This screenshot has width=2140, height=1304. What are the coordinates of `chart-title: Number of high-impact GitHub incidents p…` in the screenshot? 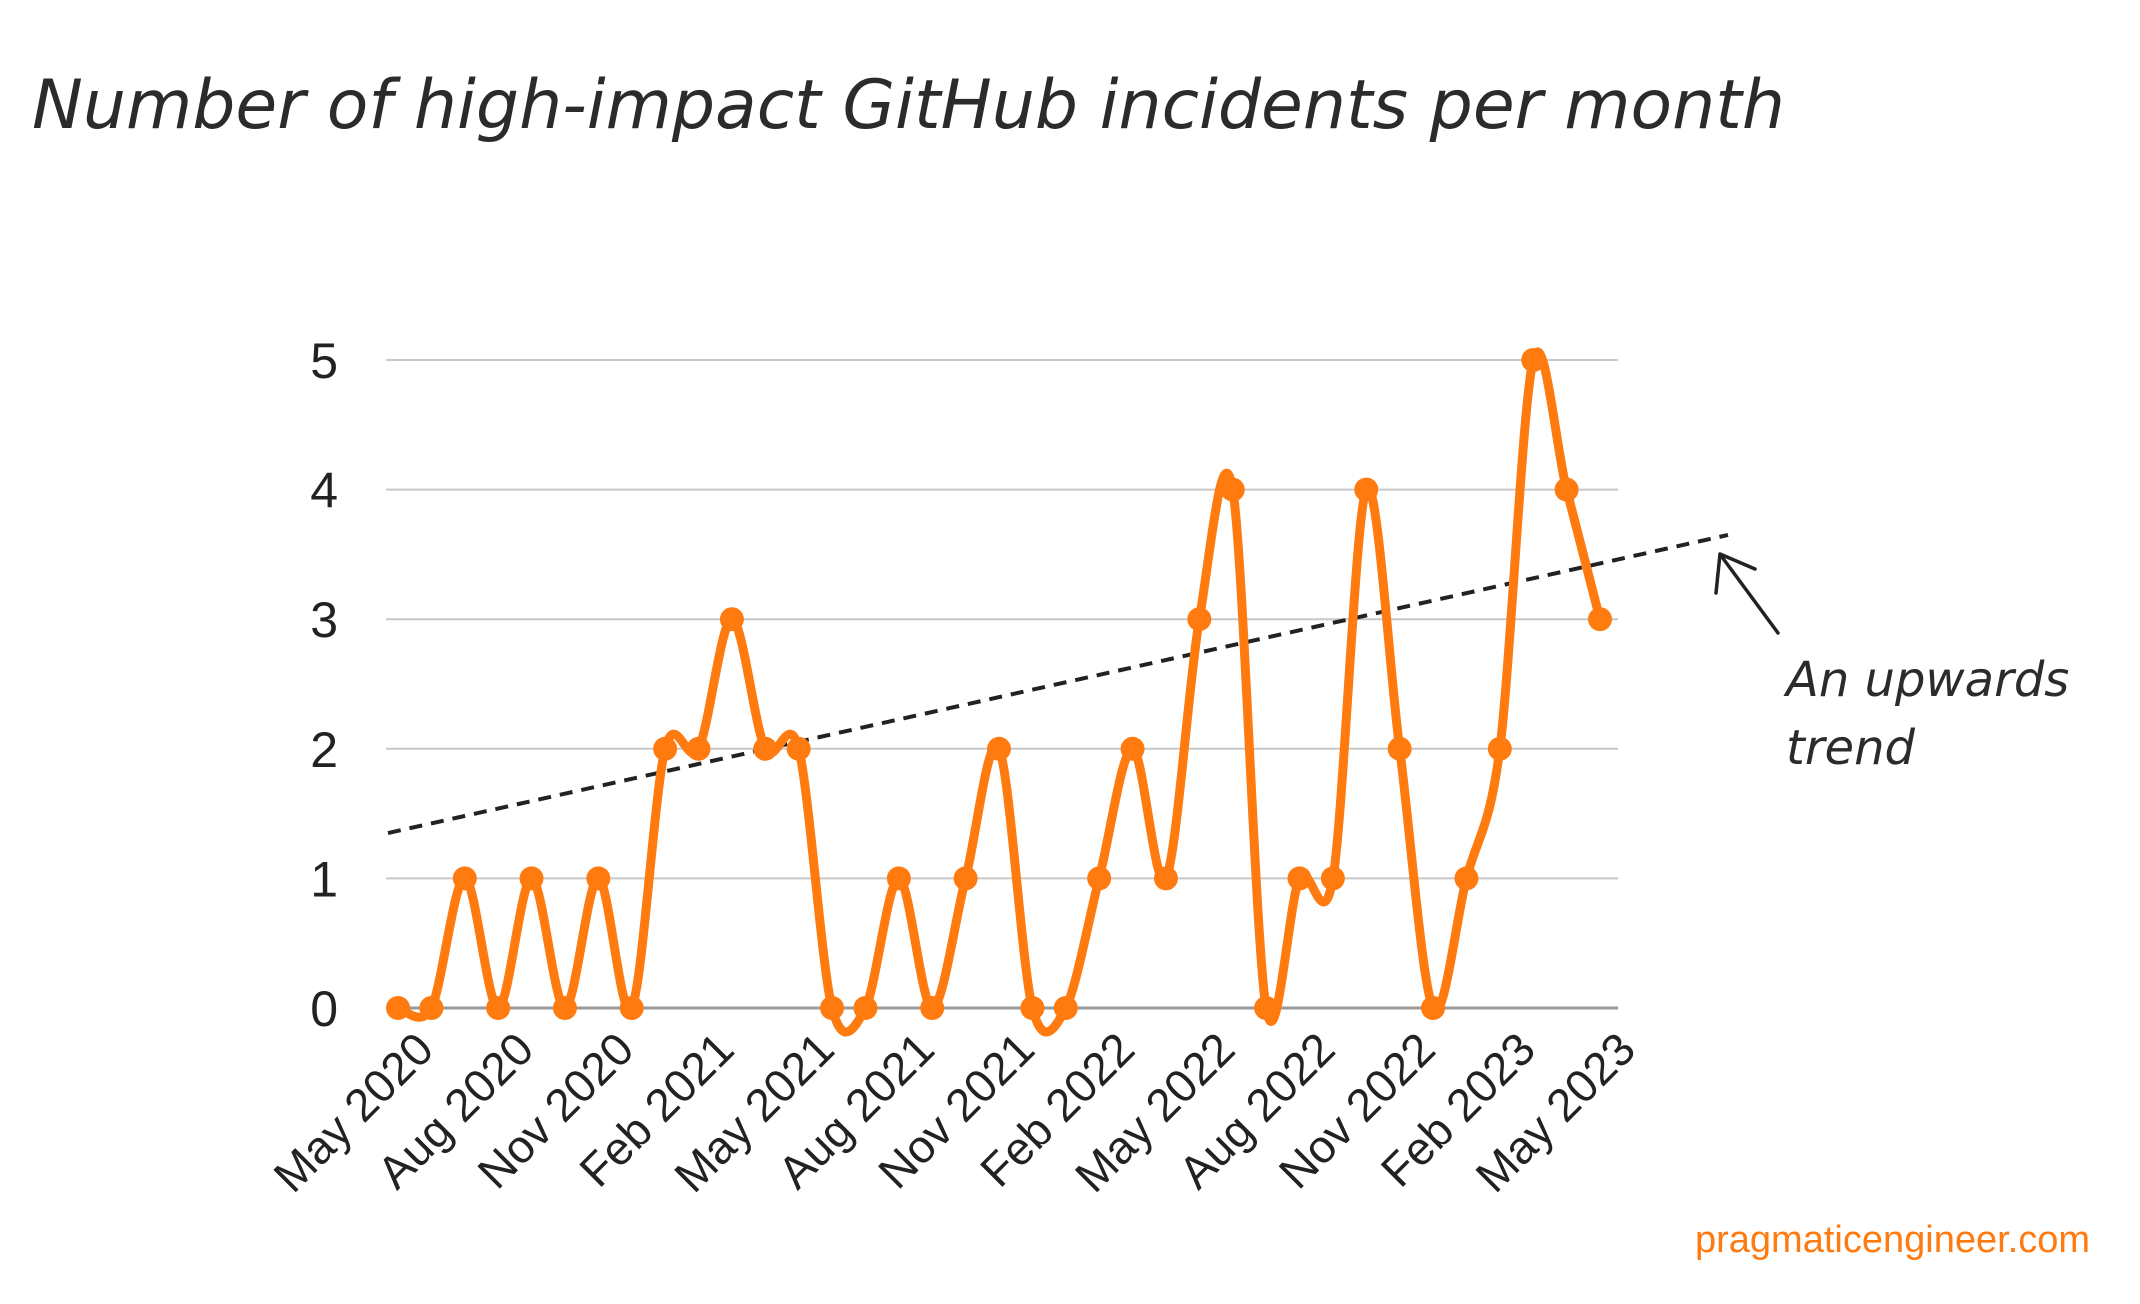 It's located at (908, 105).